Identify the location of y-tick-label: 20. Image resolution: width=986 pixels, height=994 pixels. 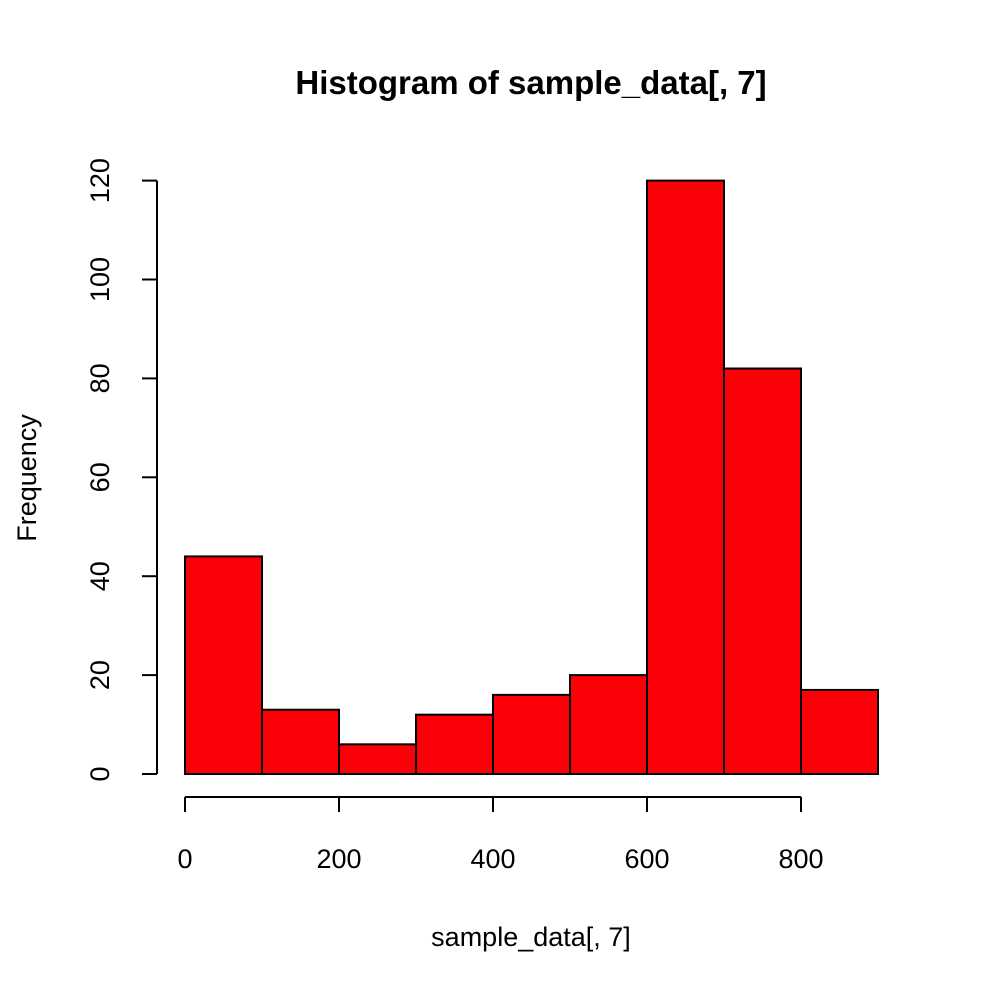
(100, 675).